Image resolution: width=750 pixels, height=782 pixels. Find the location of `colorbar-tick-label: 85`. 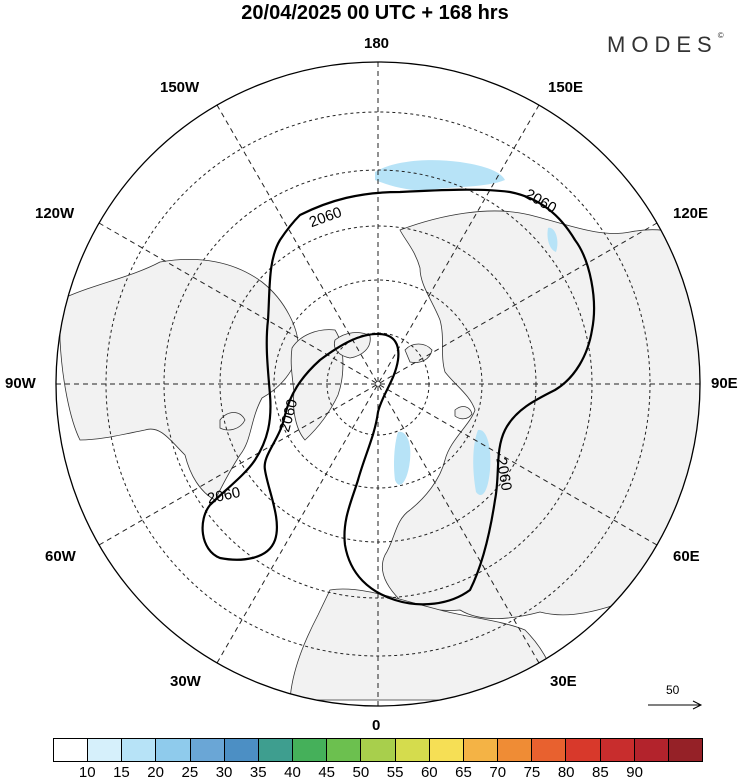

colorbar-tick-label: 85 is located at coordinates (600, 772).